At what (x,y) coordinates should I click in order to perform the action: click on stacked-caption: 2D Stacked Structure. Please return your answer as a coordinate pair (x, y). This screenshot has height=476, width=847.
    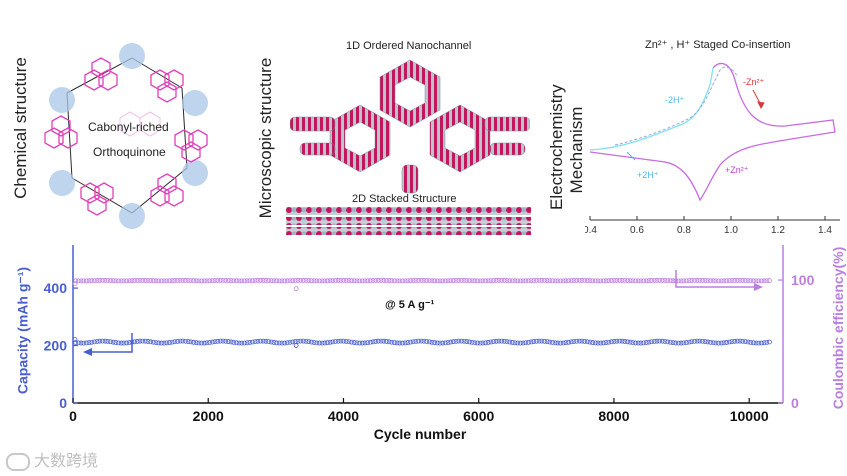
    Looking at the image, I should click on (404, 199).